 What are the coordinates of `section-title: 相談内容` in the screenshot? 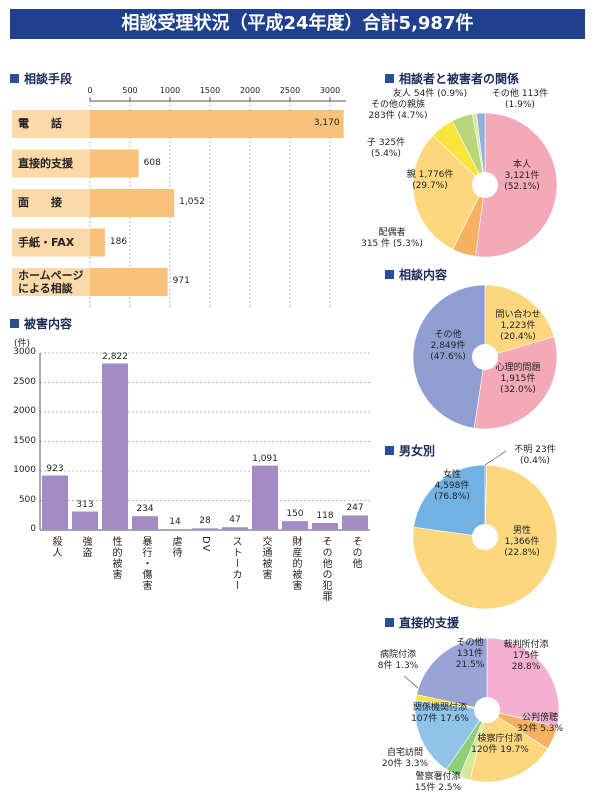 It's located at (416, 275).